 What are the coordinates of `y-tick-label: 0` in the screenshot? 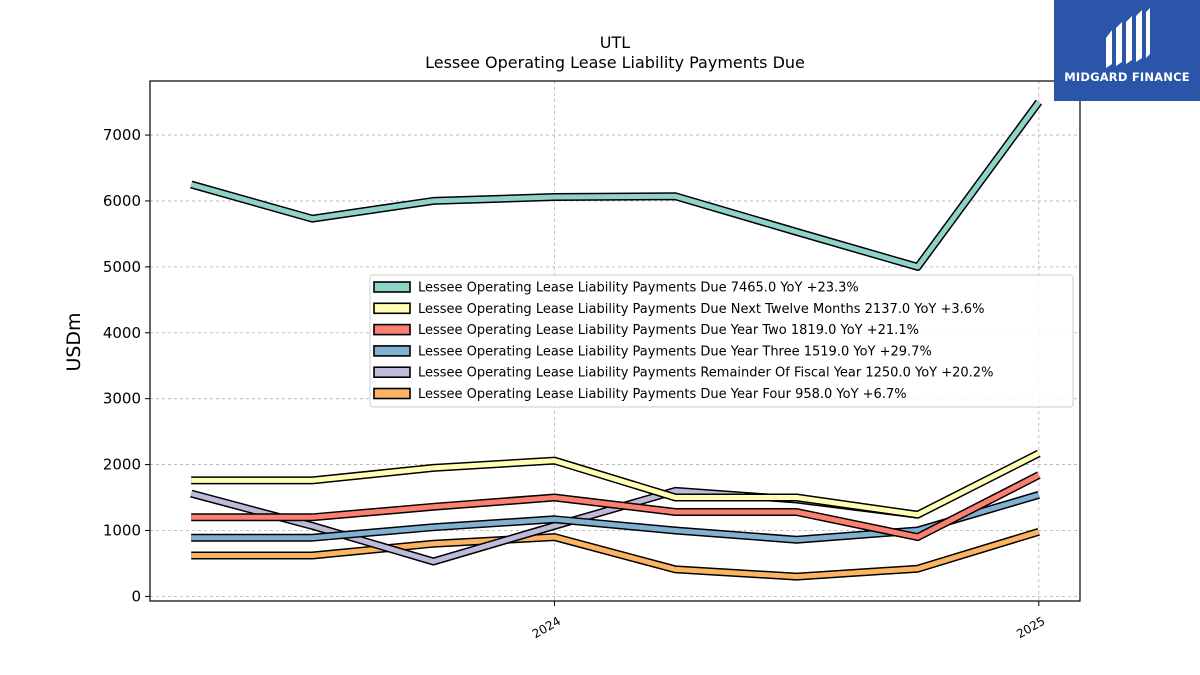 It's located at (136, 596).